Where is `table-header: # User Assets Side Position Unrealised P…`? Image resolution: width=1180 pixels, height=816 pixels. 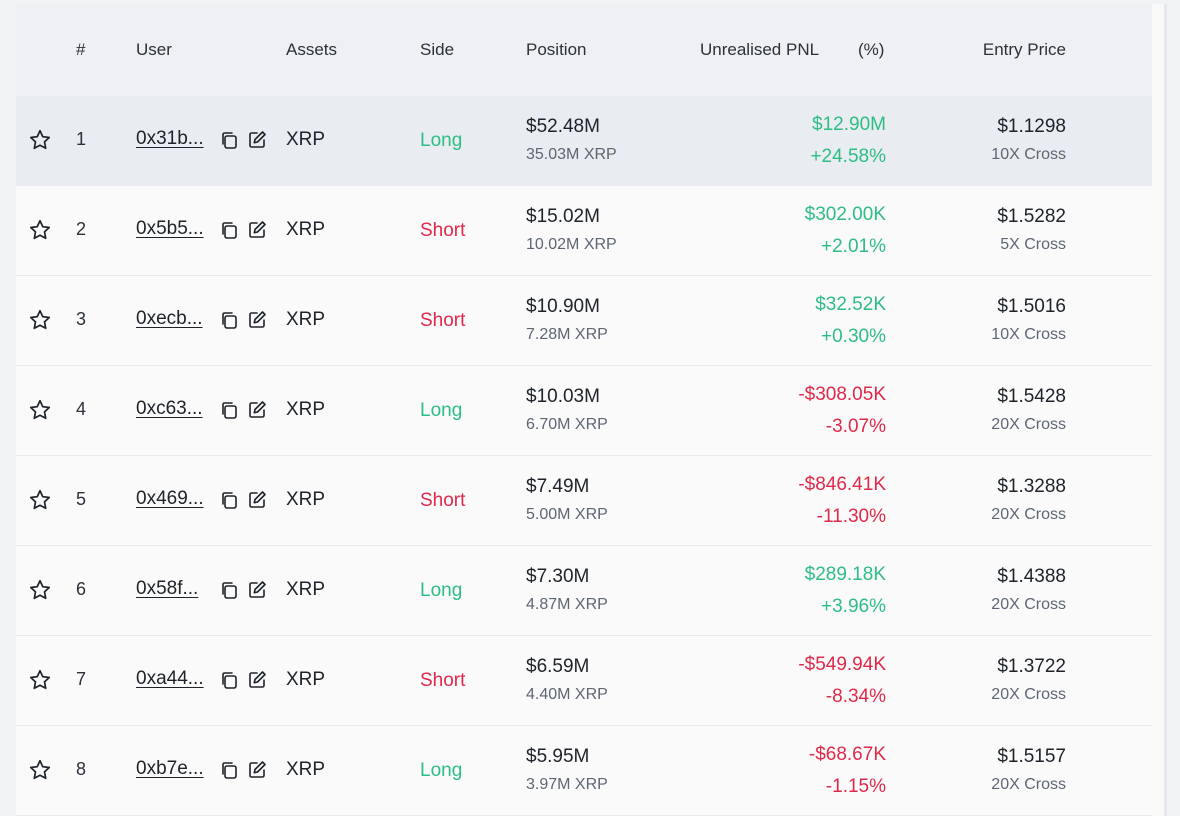
table-header: # User Assets Side Position Unrealised P… is located at coordinates (584, 50).